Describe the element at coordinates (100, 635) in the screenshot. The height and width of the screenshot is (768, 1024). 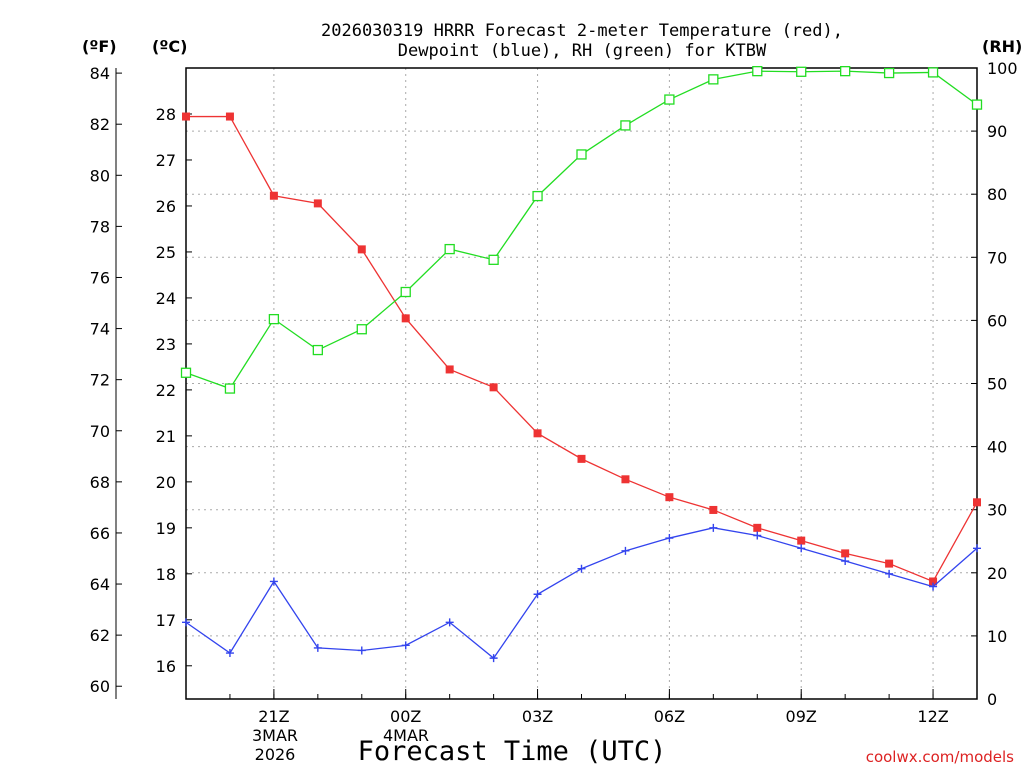
I see `fahrenheit-tick-label: 62` at that location.